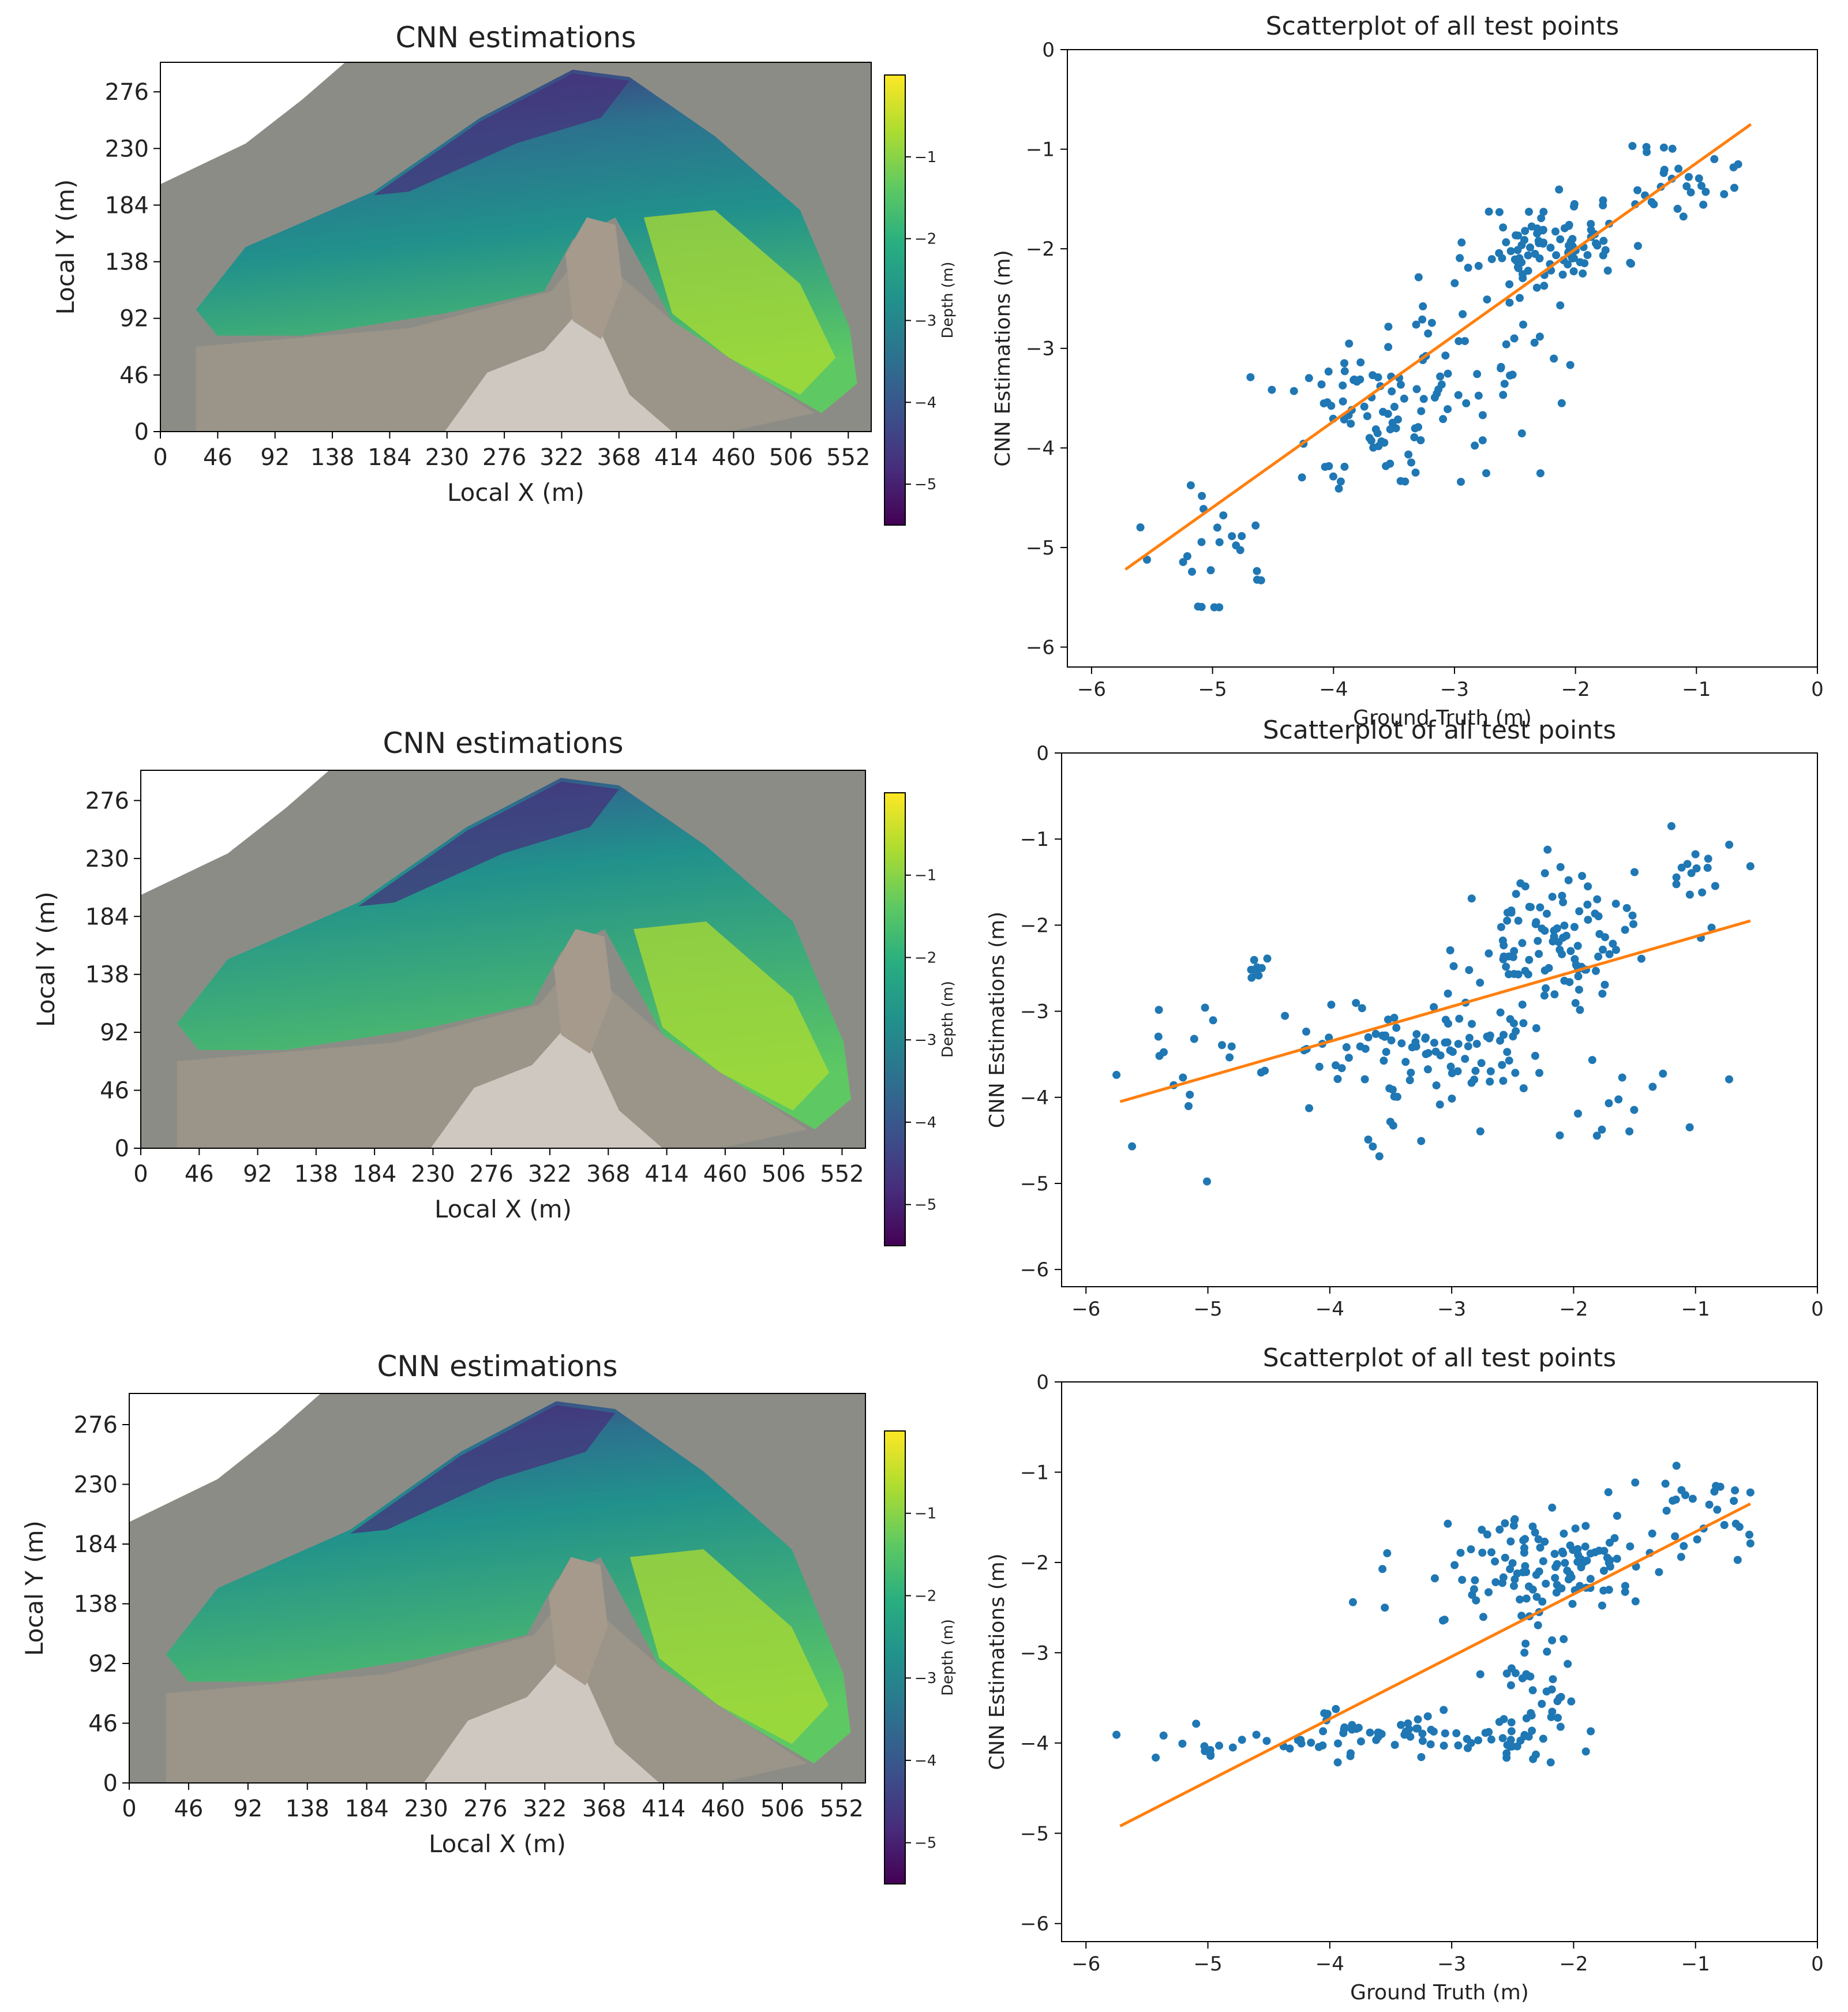 This screenshot has width=1848, height=2012. Describe the element at coordinates (235, 833) in the screenshot. I see `sand-area` at that location.